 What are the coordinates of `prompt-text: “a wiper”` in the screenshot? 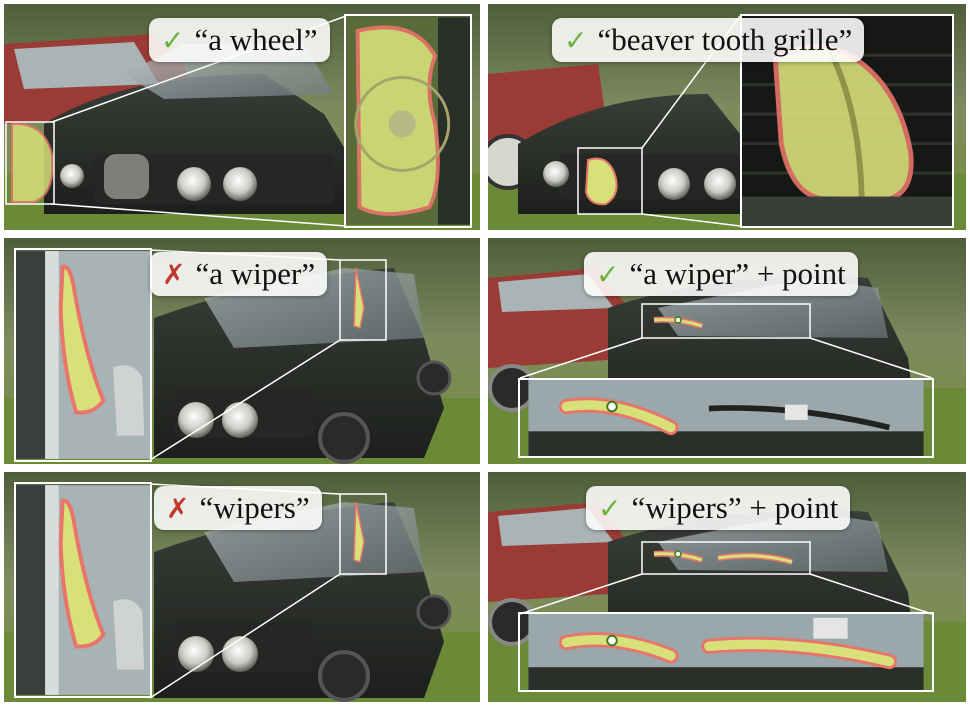 It's located at (255, 274).